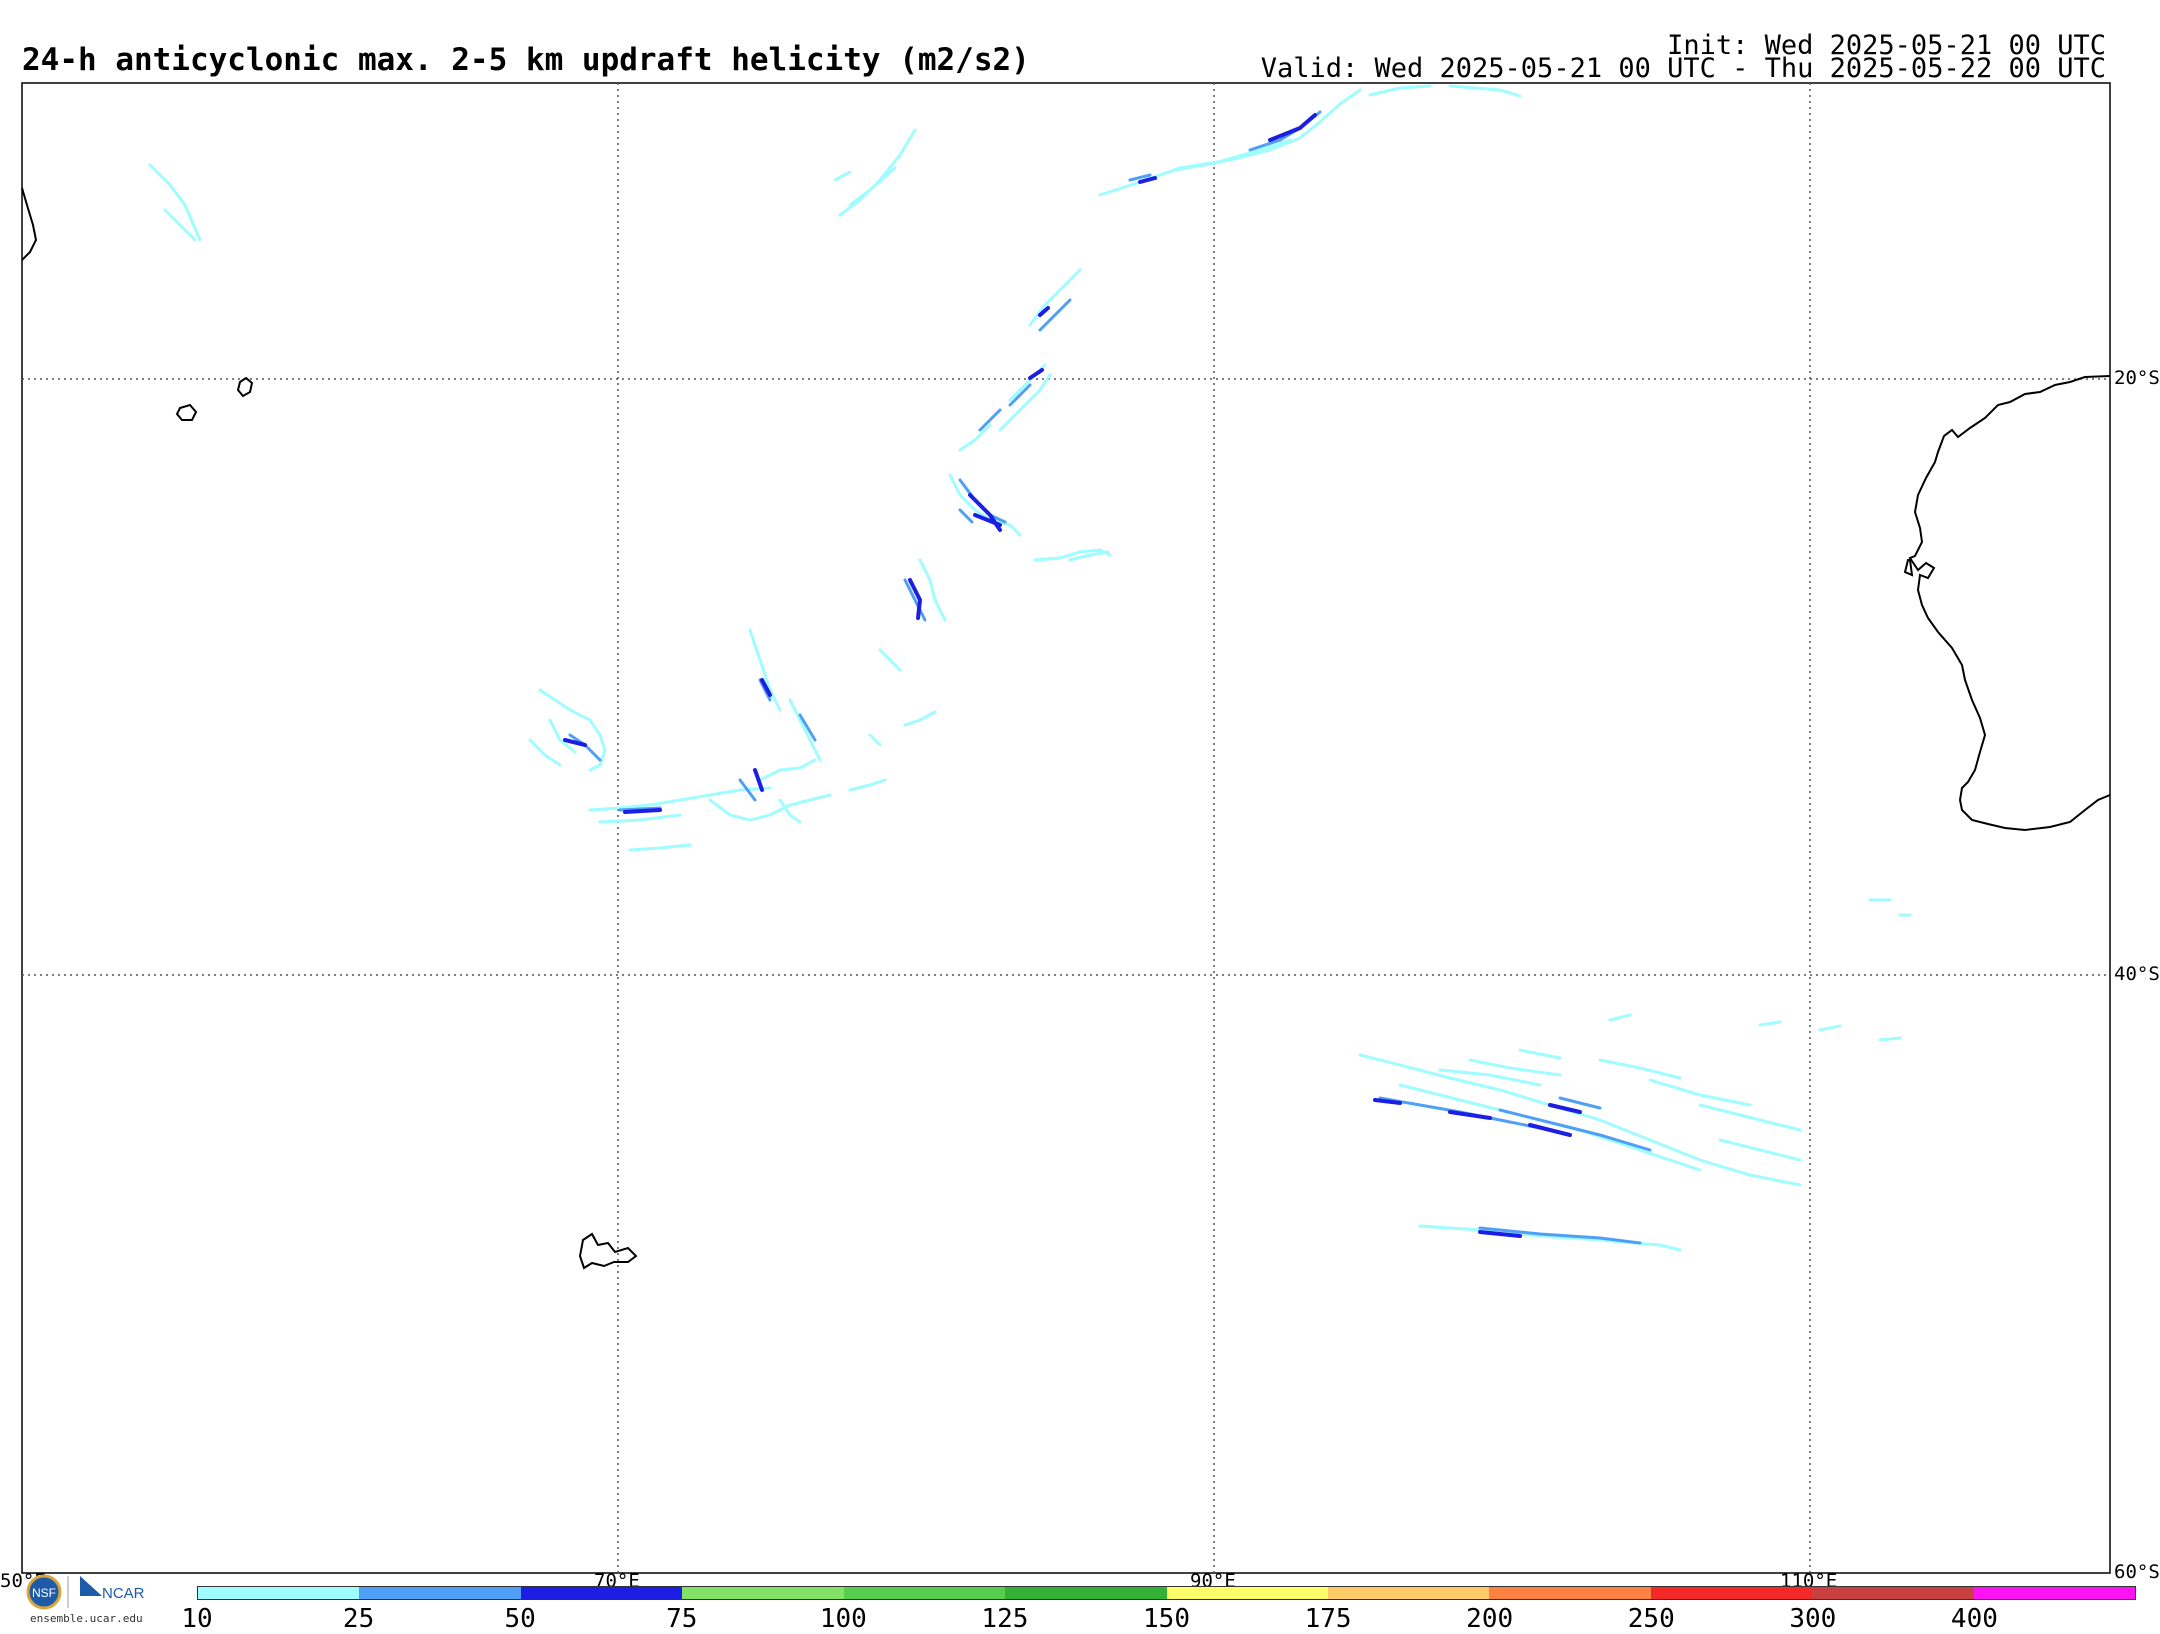 This screenshot has height=1634, width=2160. I want to click on colorbar-tick-label: 75, so click(682, 1619).